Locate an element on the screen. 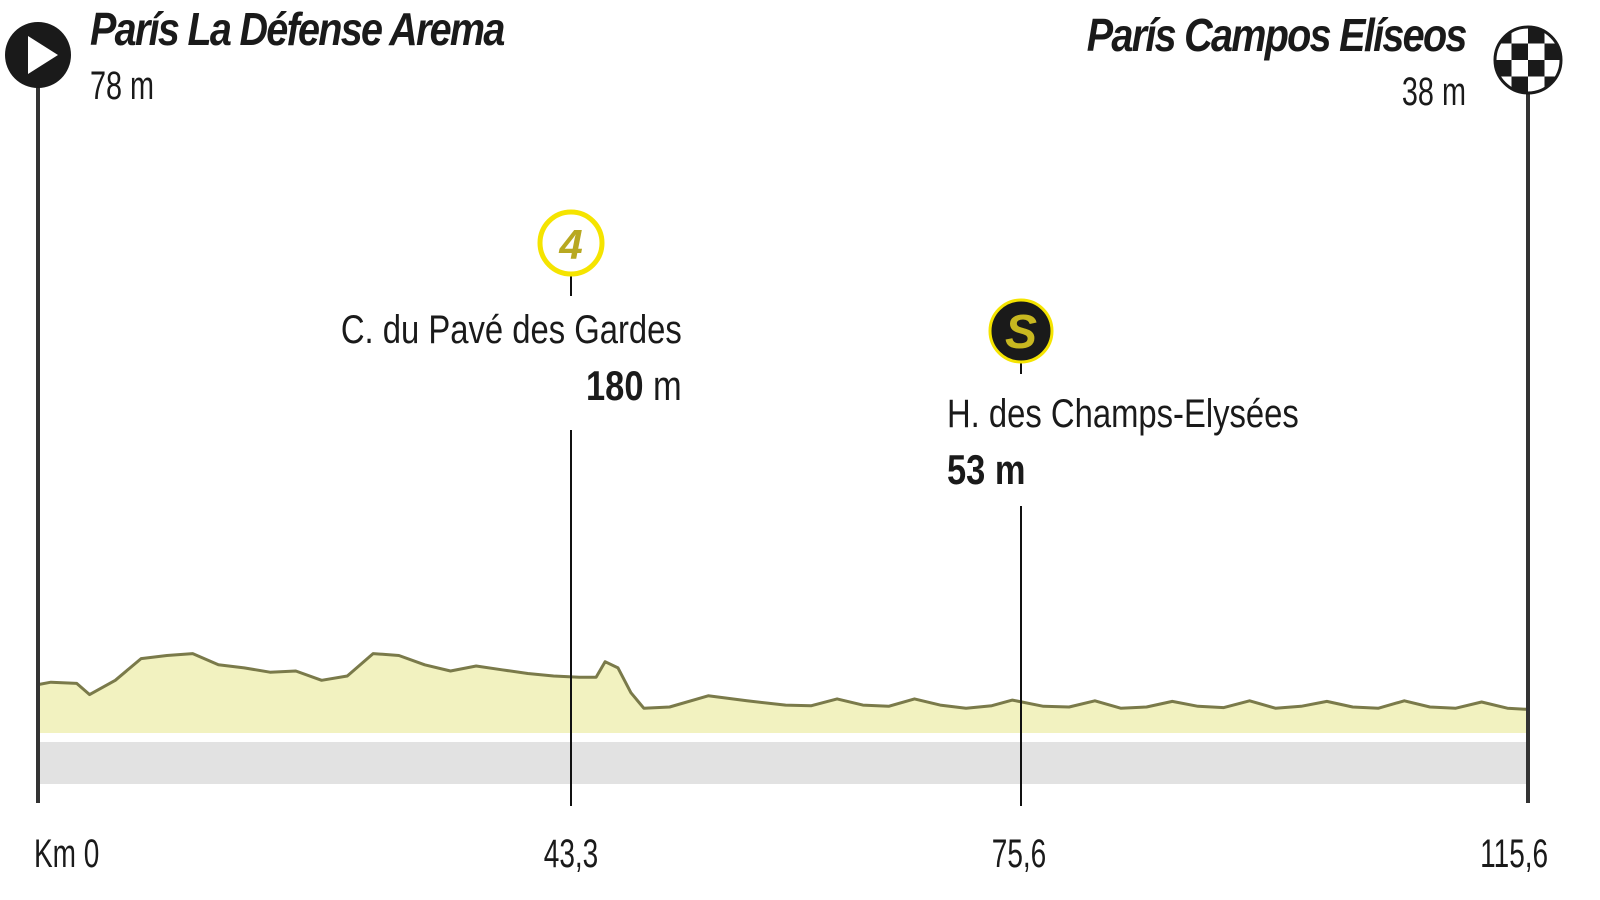 The height and width of the screenshot is (900, 1600). finish-altitude: 38 m is located at coordinates (1433, 92).